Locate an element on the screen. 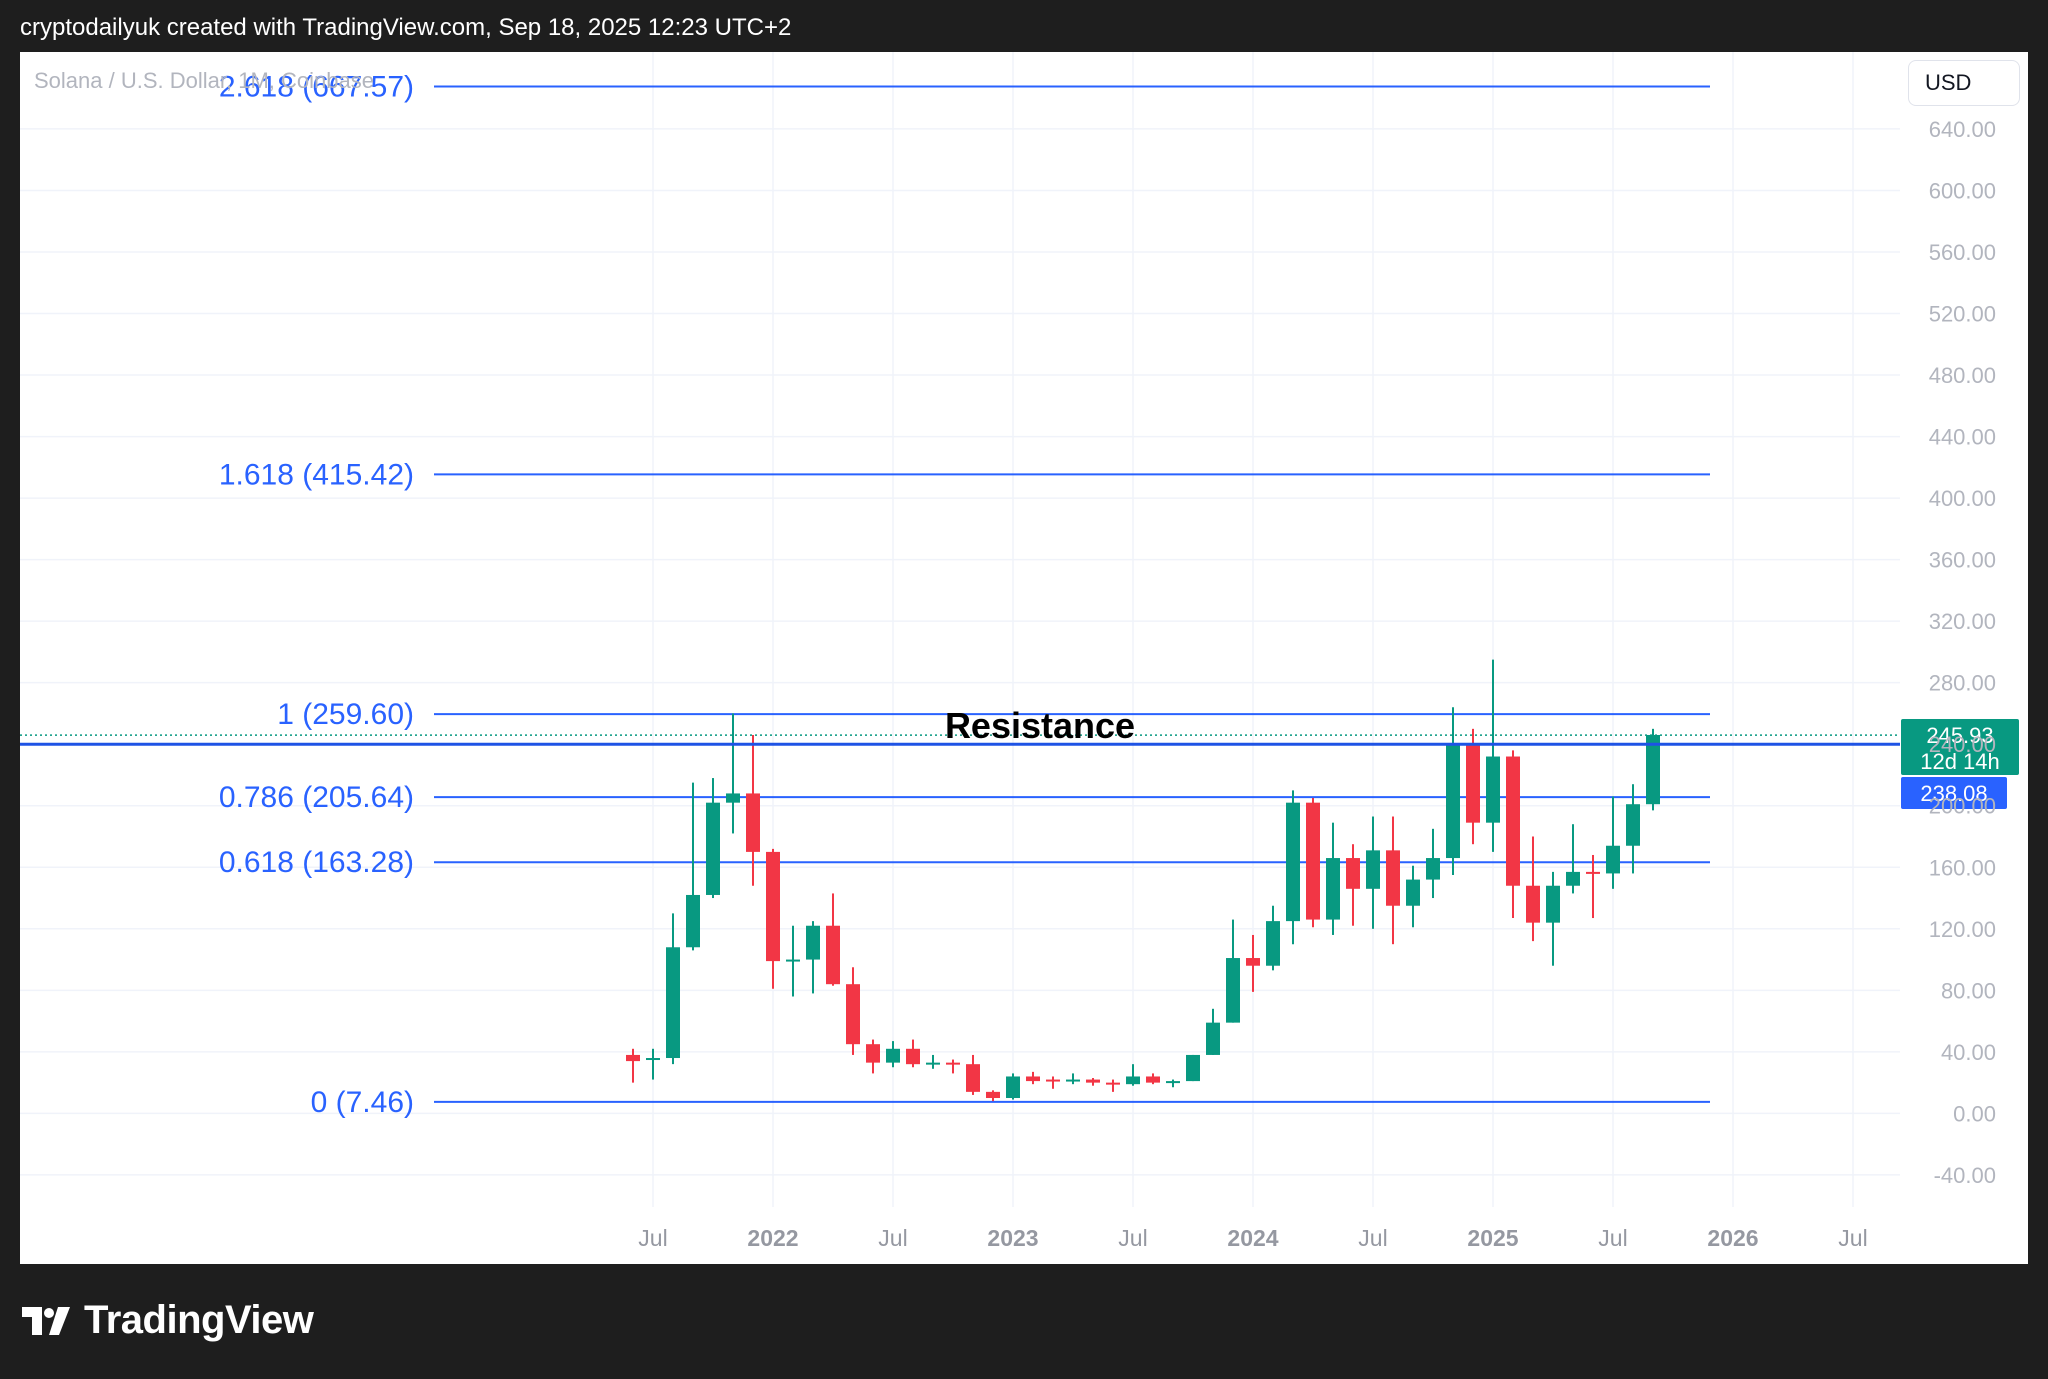 This screenshot has height=1379, width=2048. tradingview-logo: TradingView is located at coordinates (168, 1320).